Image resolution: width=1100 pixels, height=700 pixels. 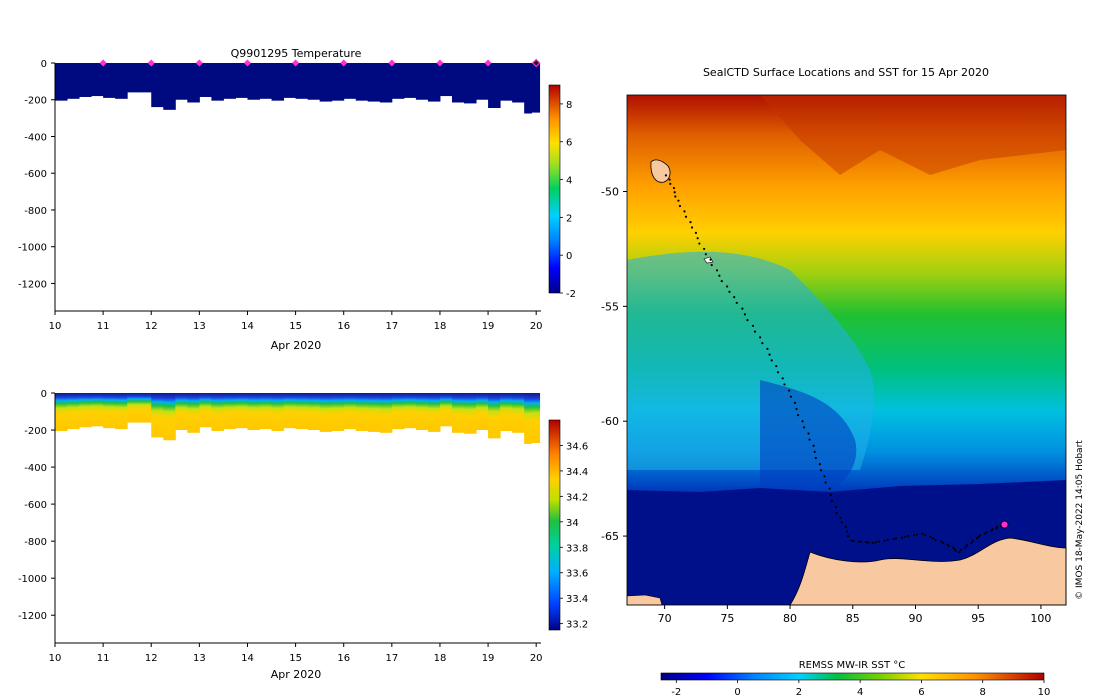 I want to click on heard-island, so click(x=708, y=260).